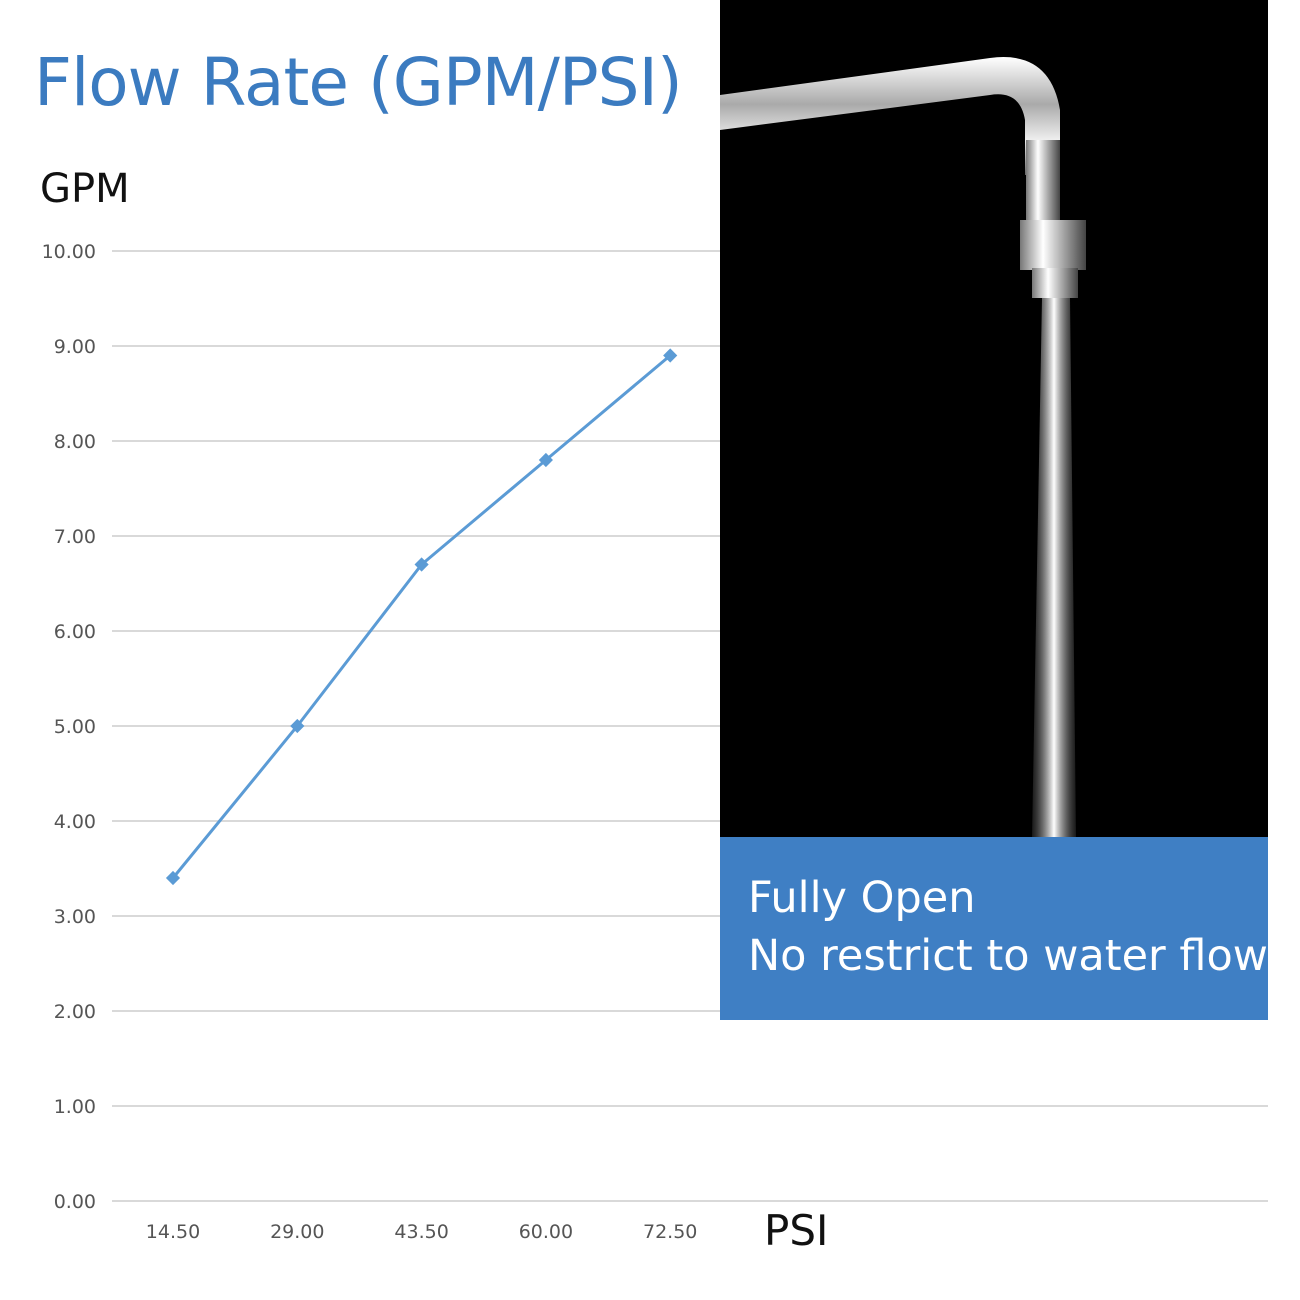 The height and width of the screenshot is (1300, 1300). Describe the element at coordinates (75, 632) in the screenshot. I see `y-tick-label: 6.00` at that location.